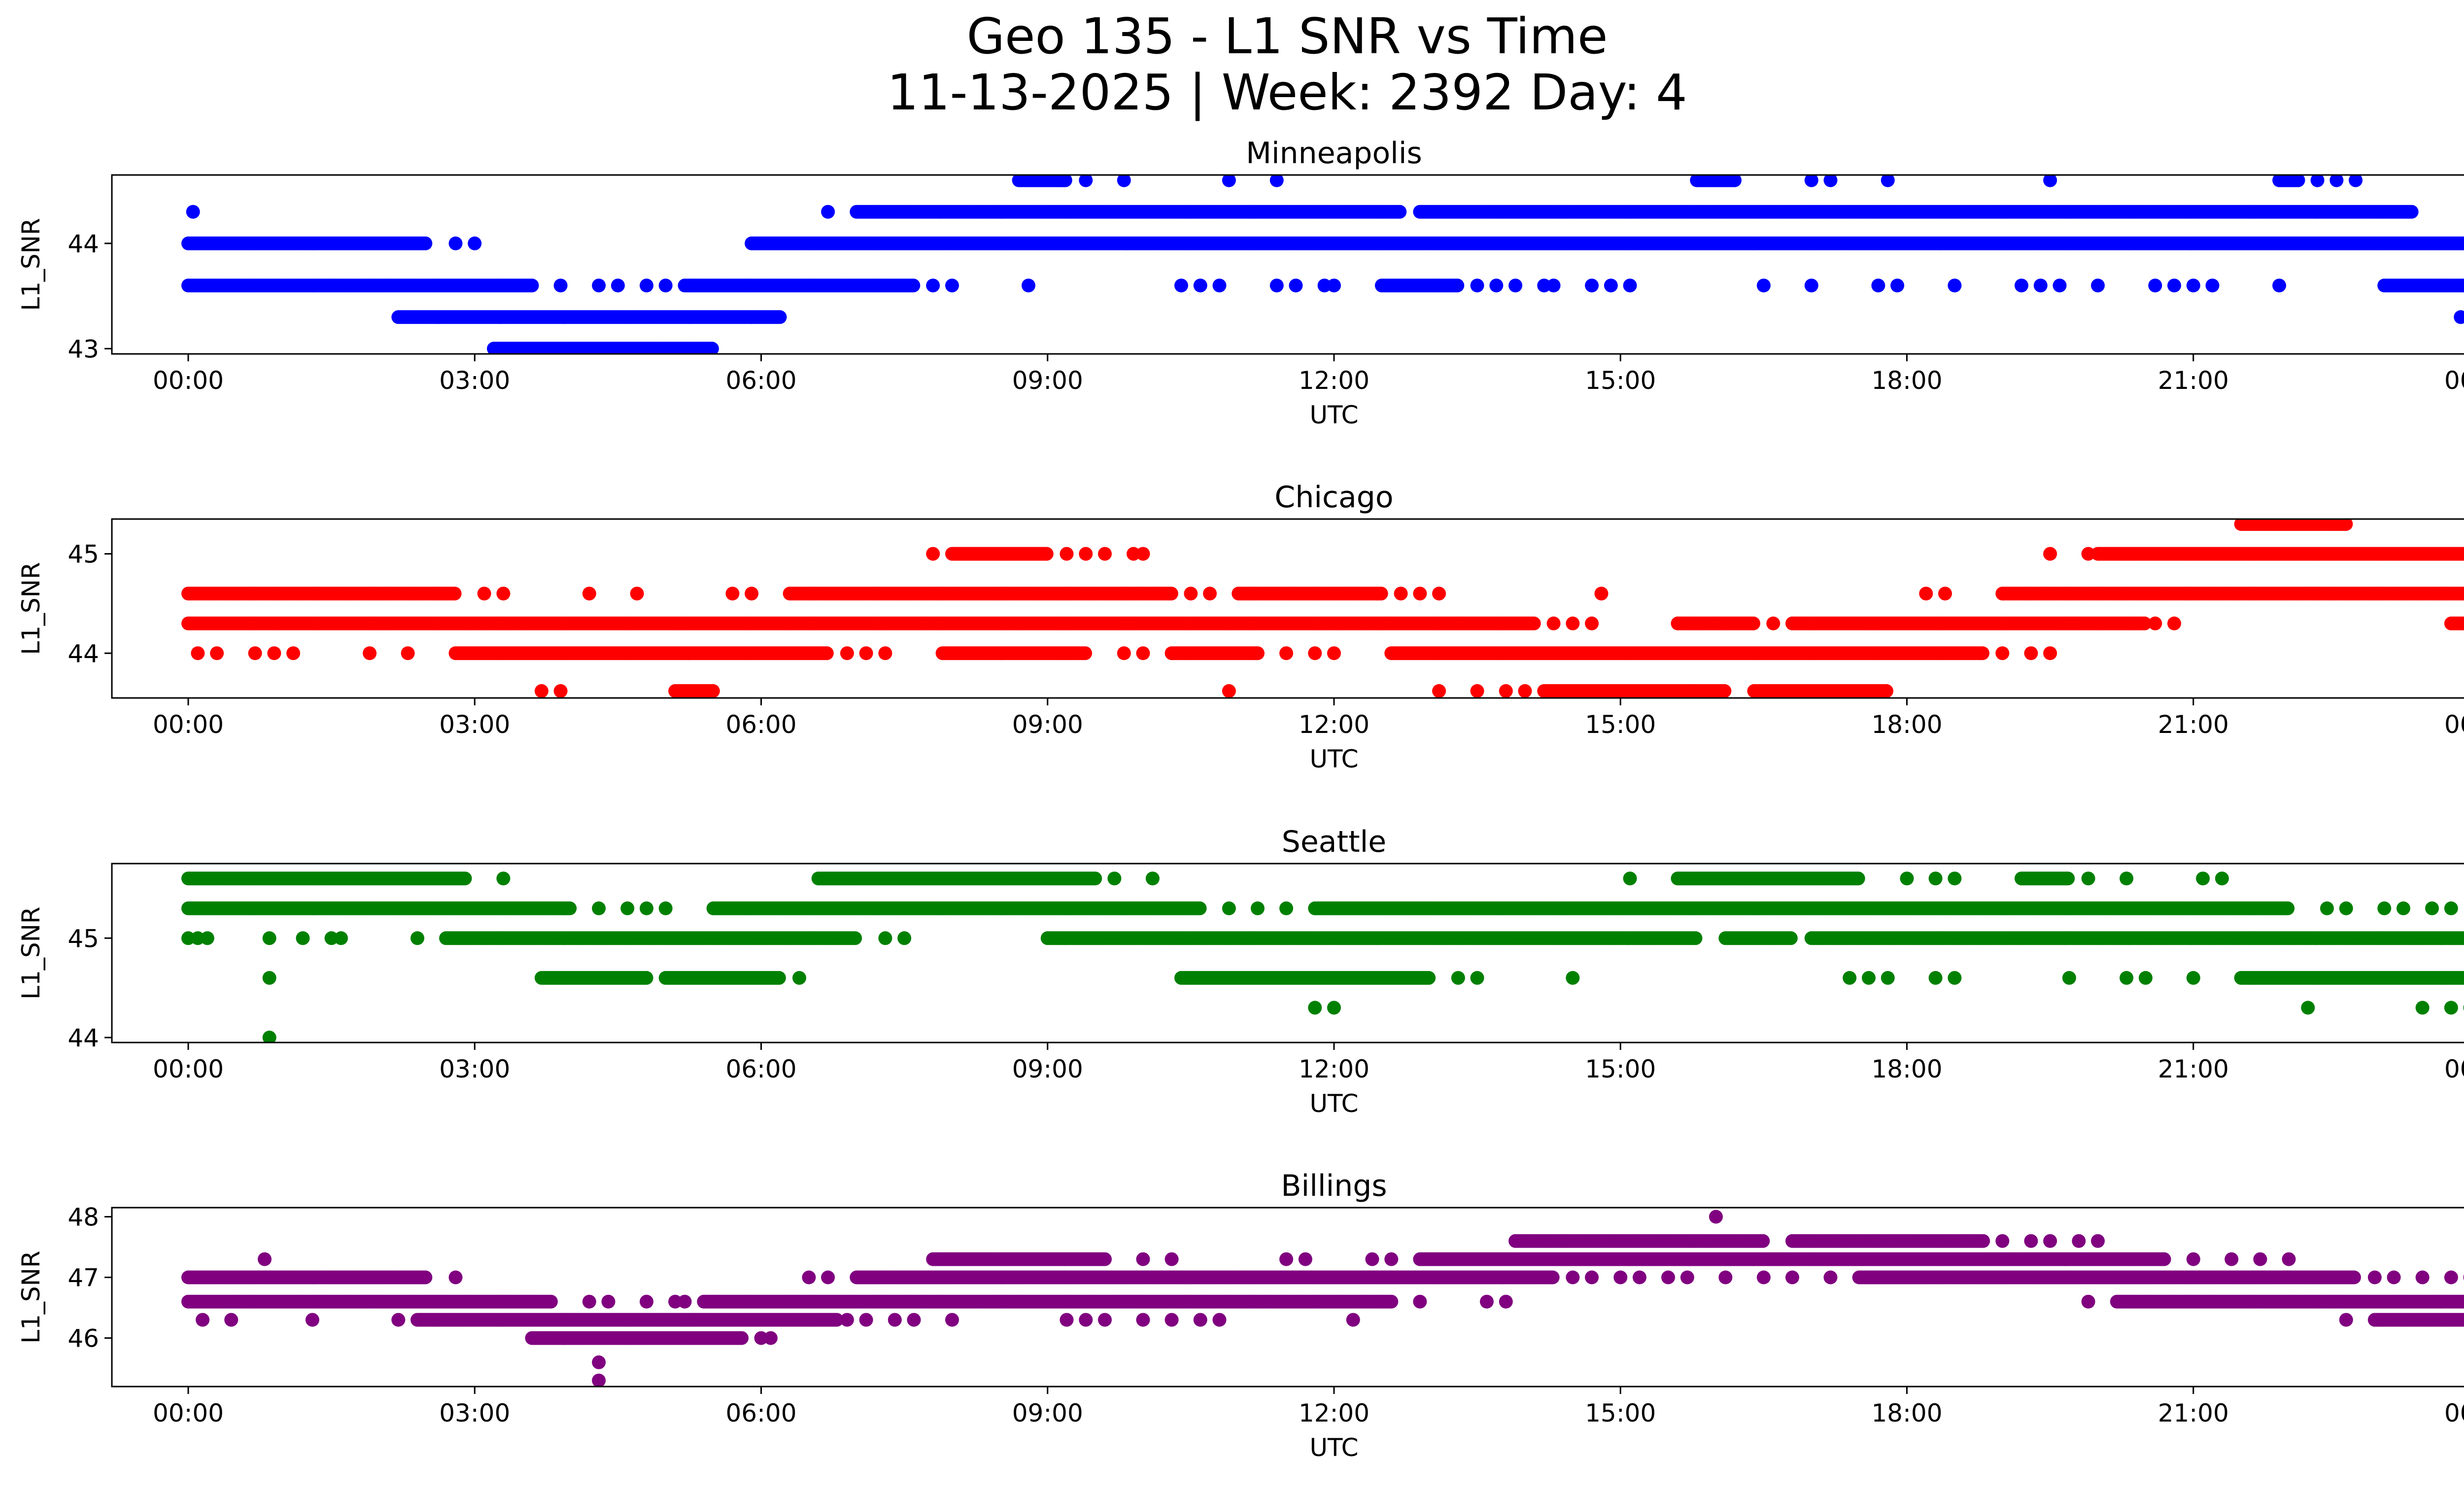 The width and height of the screenshot is (2464, 1495). Describe the element at coordinates (31, 264) in the screenshot. I see `y-axis-label: L1_SNR` at that location.